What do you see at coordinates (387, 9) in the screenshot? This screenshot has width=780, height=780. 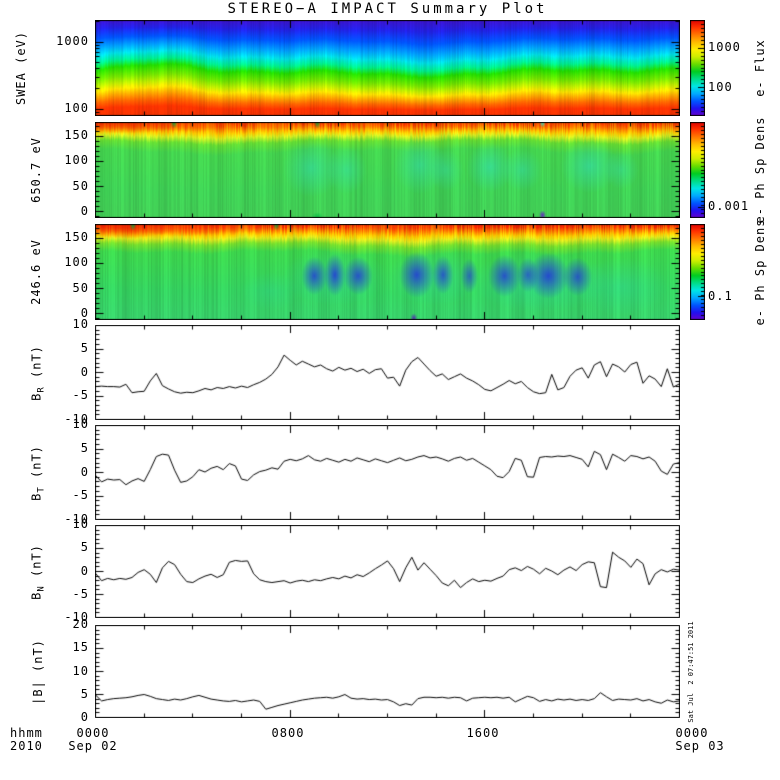 I see `plot-title: STEREO−A IMPACT Summary Plot` at bounding box center [387, 9].